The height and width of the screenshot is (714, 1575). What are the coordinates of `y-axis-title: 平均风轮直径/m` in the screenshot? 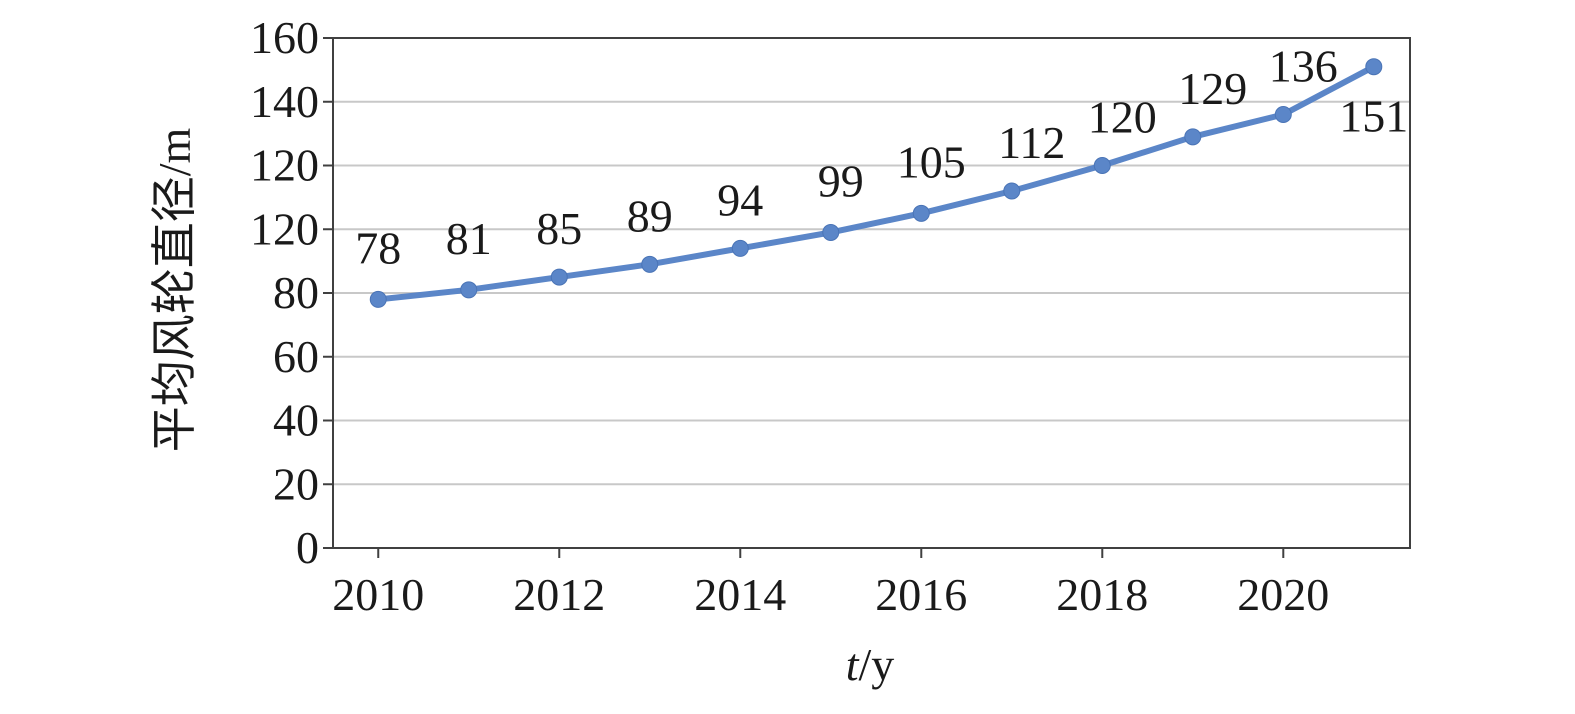 It's located at (174, 290).